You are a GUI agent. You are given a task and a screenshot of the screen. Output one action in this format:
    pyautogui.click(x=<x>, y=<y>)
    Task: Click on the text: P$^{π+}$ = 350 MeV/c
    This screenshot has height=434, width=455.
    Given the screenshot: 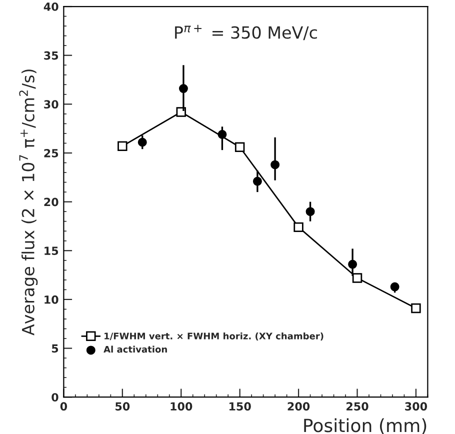 What is the action you would take?
    pyautogui.click(x=246, y=32)
    